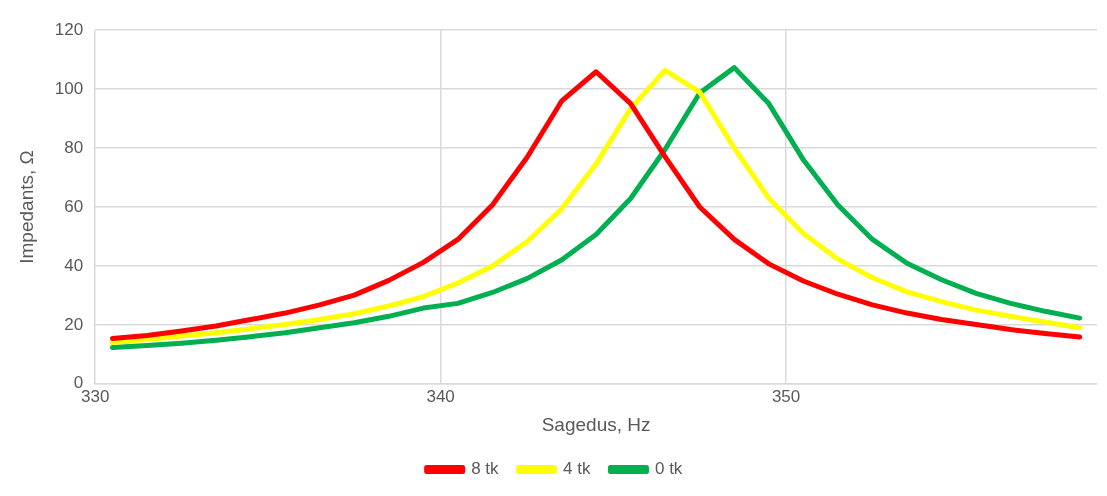  What do you see at coordinates (26, 207) in the screenshot?
I see `y-axis-title: Impedants, Ω` at bounding box center [26, 207].